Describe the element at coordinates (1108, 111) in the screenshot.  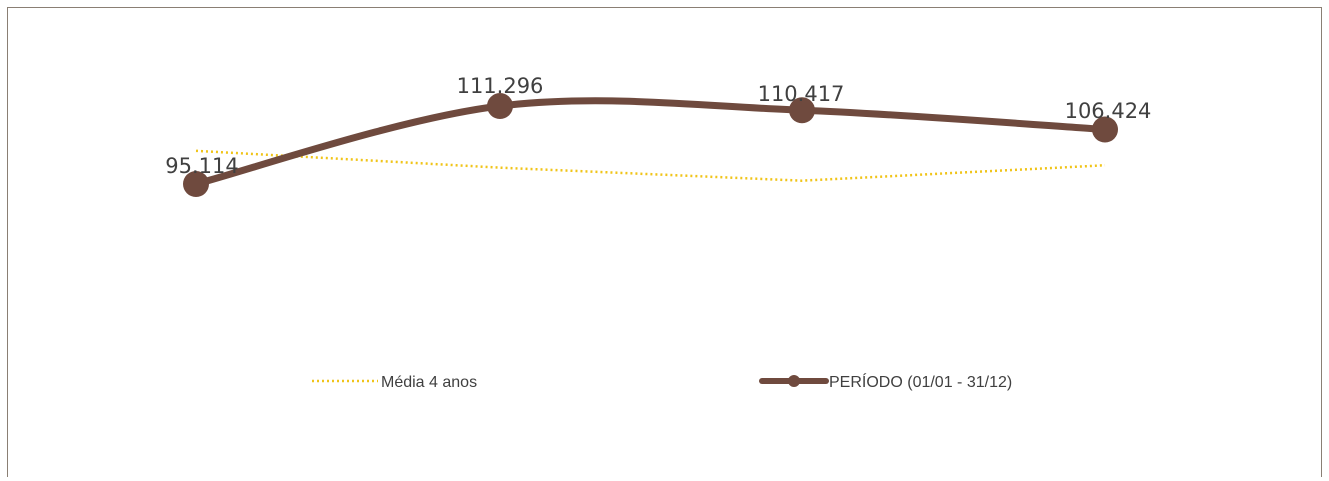
I see `data-label-4: 106.424` at that location.